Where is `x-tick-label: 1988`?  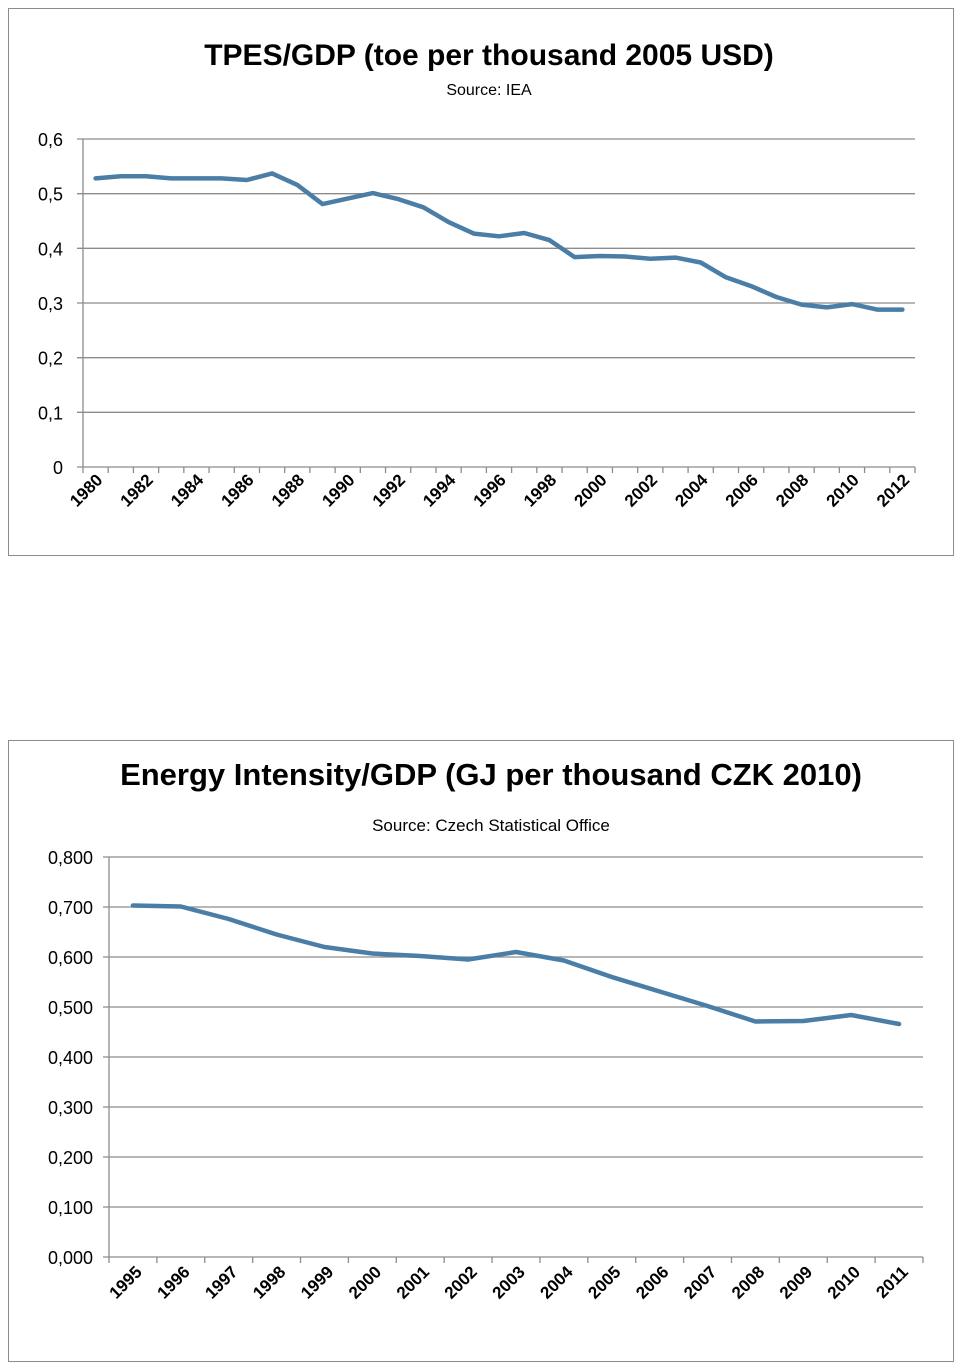 x-tick-label: 1988 is located at coordinates (288, 490).